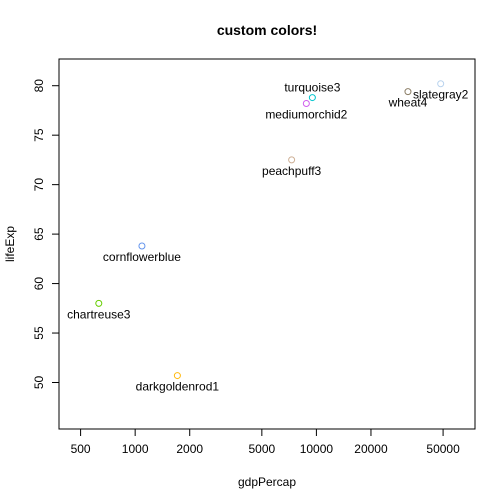 Image resolution: width=504 pixels, height=504 pixels. I want to click on point-label-mediumorchid2: mediumorchid2, so click(306, 115).